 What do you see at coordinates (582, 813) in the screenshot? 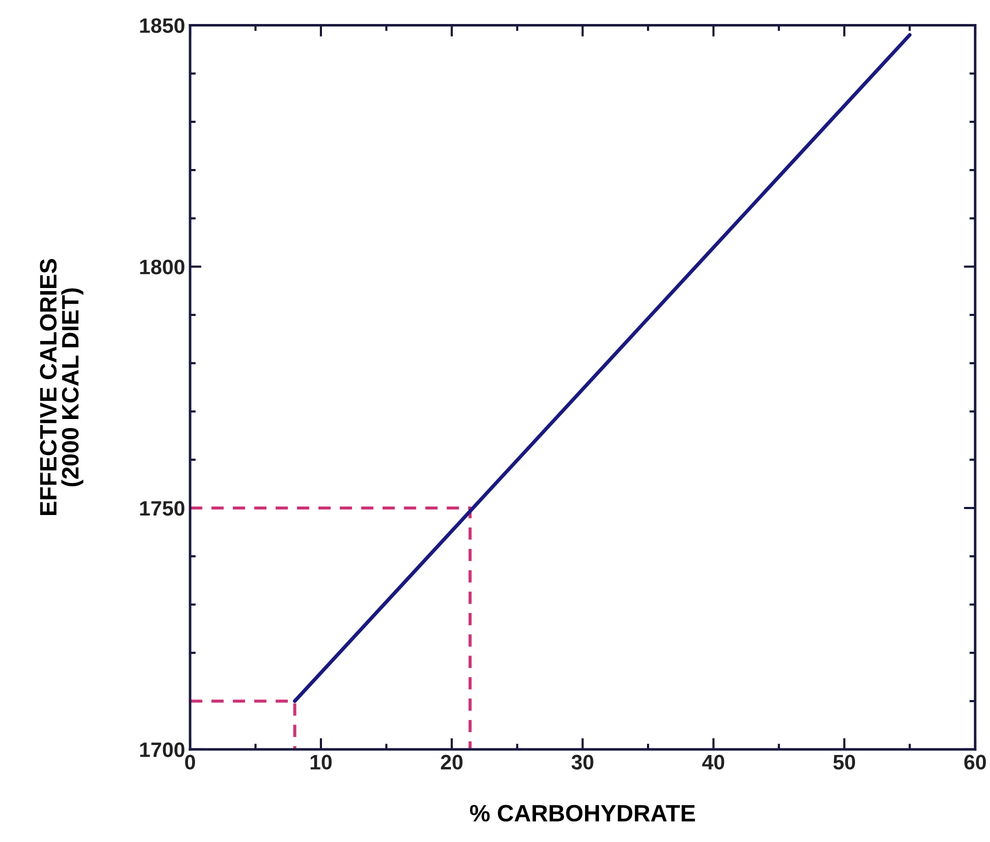
I see `x-axis-title: % CARBOHYDRATE` at bounding box center [582, 813].